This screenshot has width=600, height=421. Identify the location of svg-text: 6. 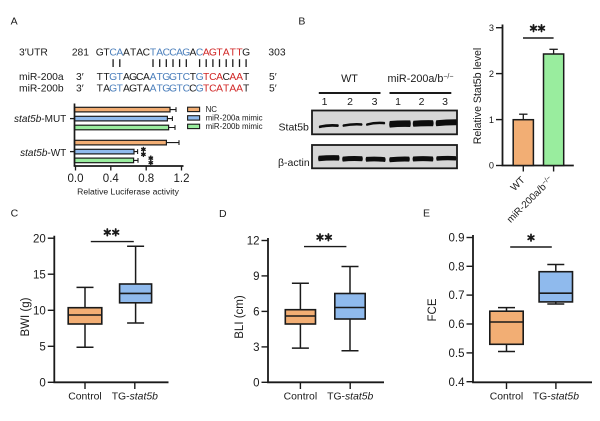
(256, 313).